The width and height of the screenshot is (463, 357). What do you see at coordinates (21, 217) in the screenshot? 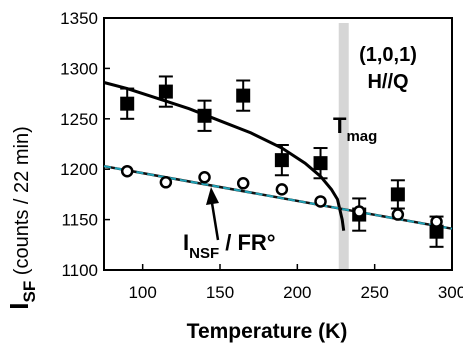
I see `y-axis-label: ISF (counts / 22 min)` at bounding box center [21, 217].